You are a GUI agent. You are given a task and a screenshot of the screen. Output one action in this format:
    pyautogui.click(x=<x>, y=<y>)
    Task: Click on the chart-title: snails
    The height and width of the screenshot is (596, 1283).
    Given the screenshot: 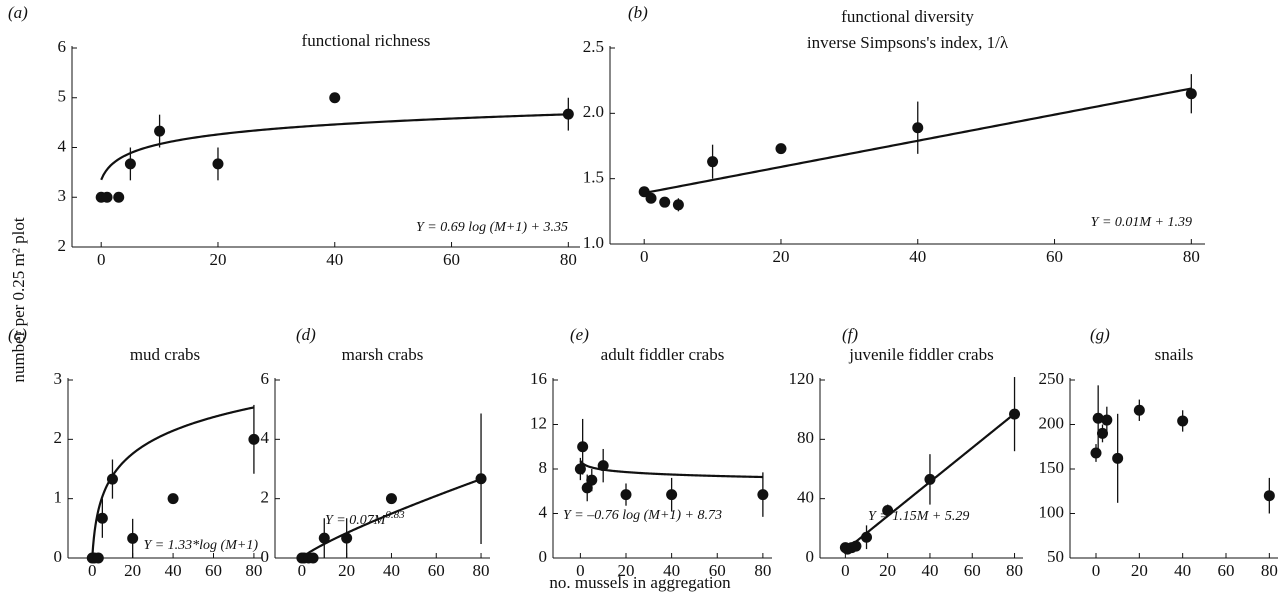 What is the action you would take?
    pyautogui.click(x=1174, y=354)
    